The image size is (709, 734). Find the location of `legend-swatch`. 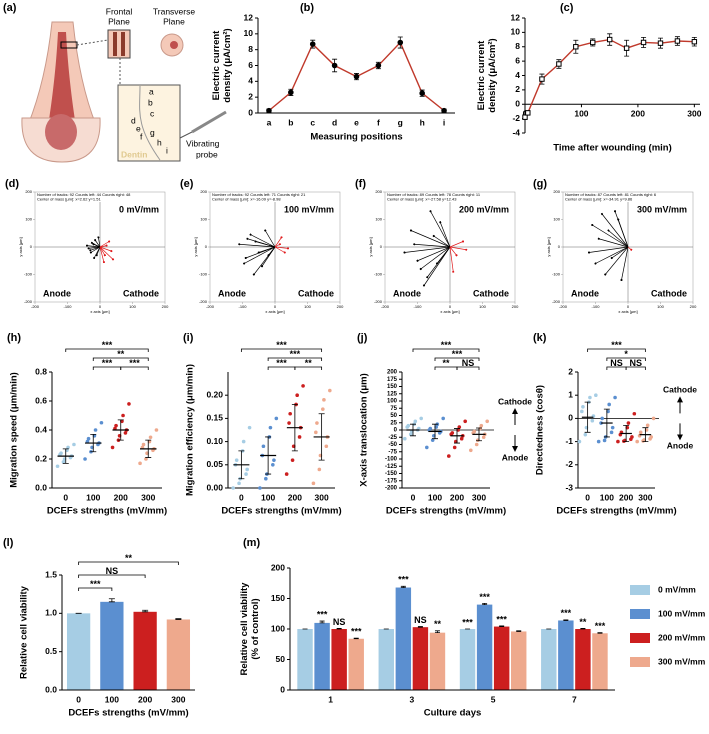

legend-swatch is located at coordinates (640, 590).